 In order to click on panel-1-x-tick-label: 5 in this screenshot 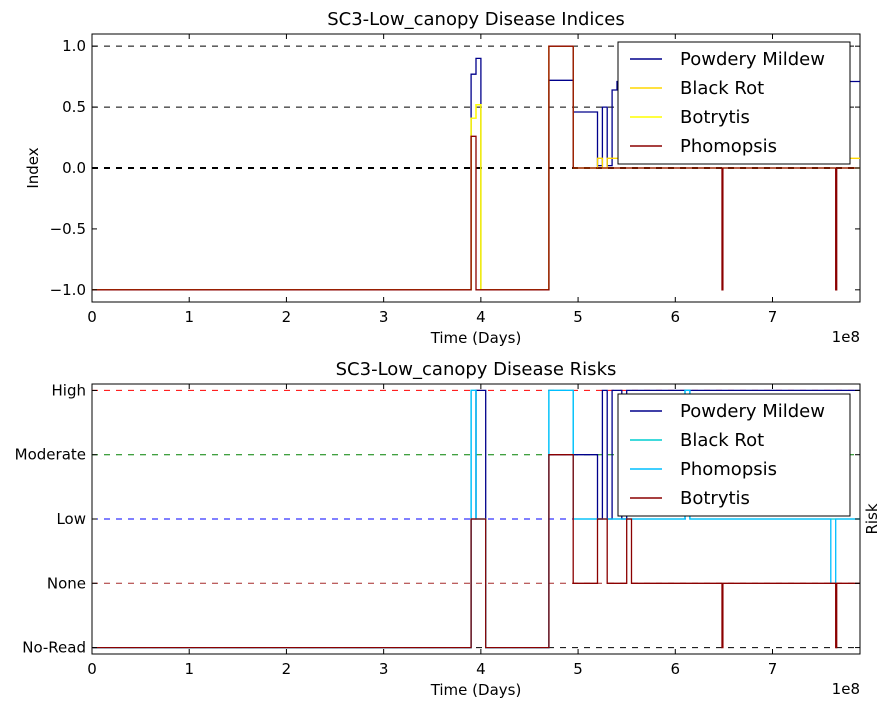, I will do `click(578, 317)`.